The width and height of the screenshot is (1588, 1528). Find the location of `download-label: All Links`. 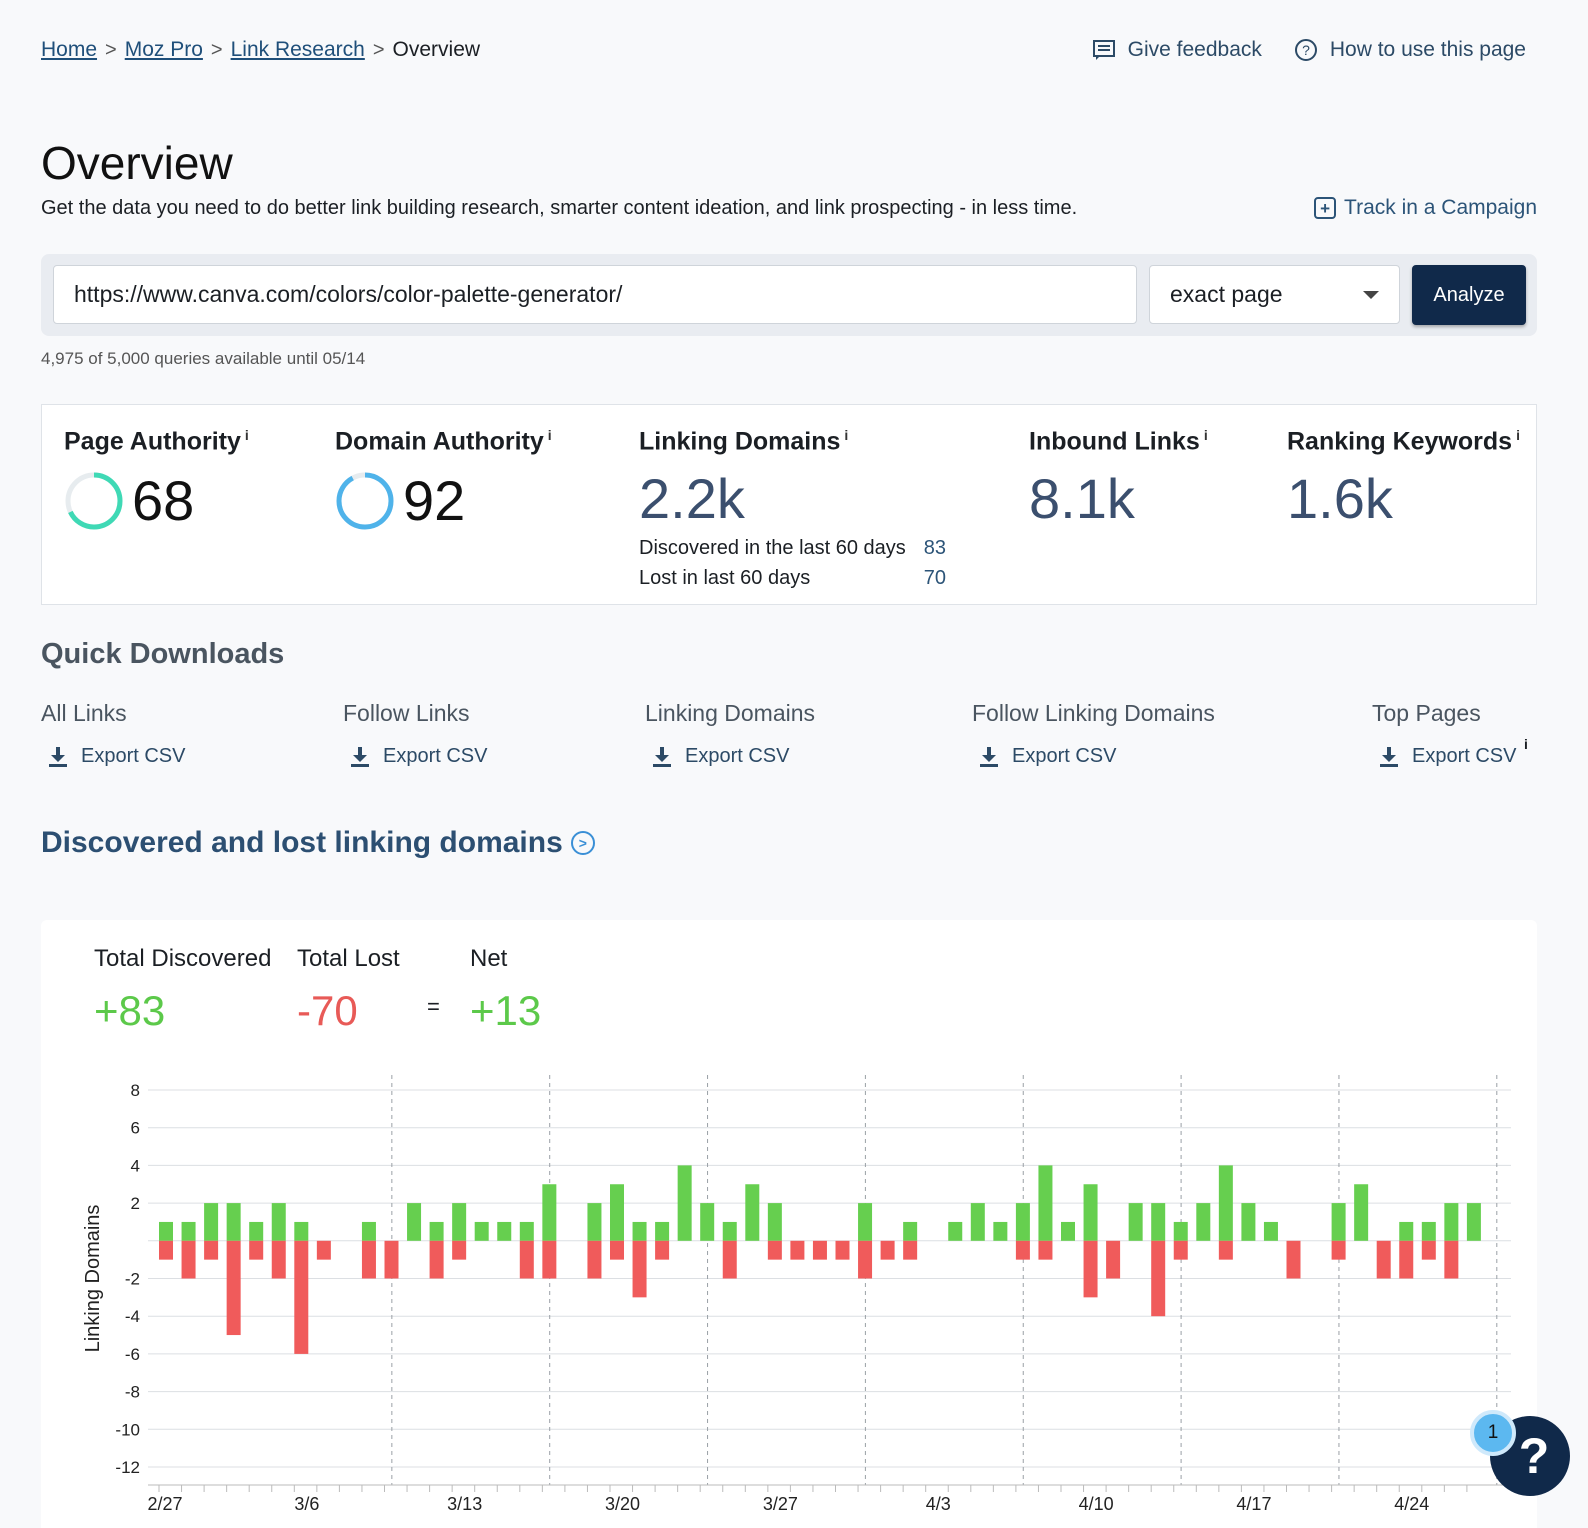

download-label: All Links is located at coordinates (84, 713).